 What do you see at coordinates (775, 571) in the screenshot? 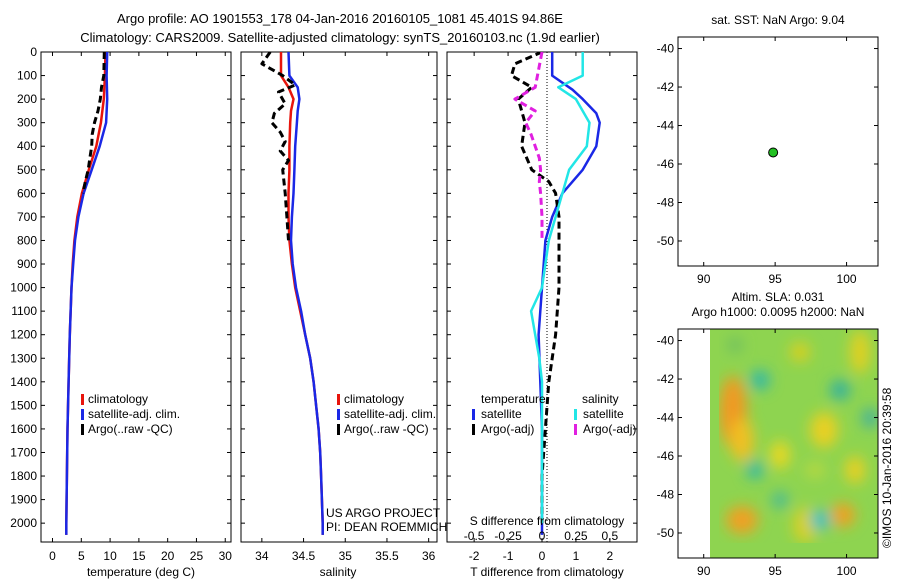
I see `map-x-tick-label: 95` at bounding box center [775, 571].